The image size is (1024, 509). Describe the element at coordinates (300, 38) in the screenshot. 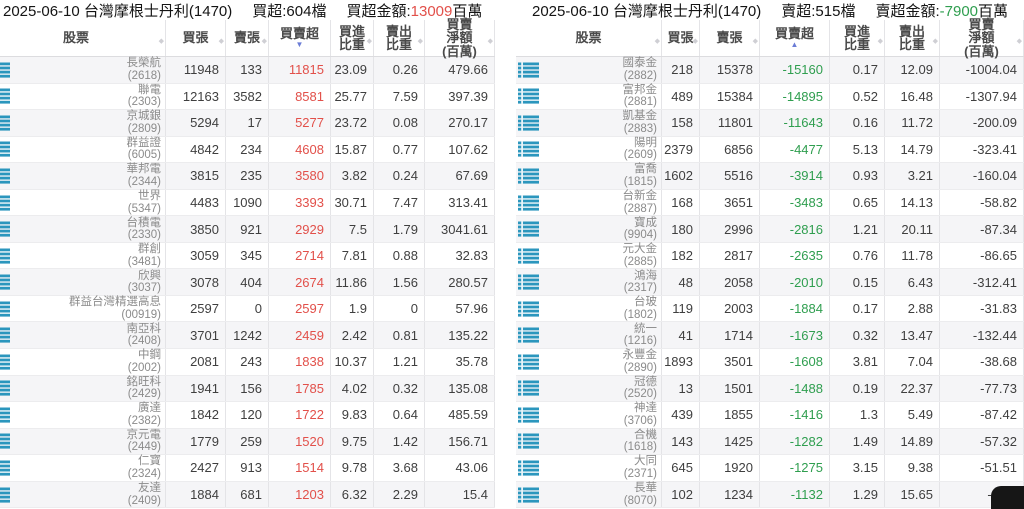

I see `column-header-3: 買賣超 ▼` at that location.